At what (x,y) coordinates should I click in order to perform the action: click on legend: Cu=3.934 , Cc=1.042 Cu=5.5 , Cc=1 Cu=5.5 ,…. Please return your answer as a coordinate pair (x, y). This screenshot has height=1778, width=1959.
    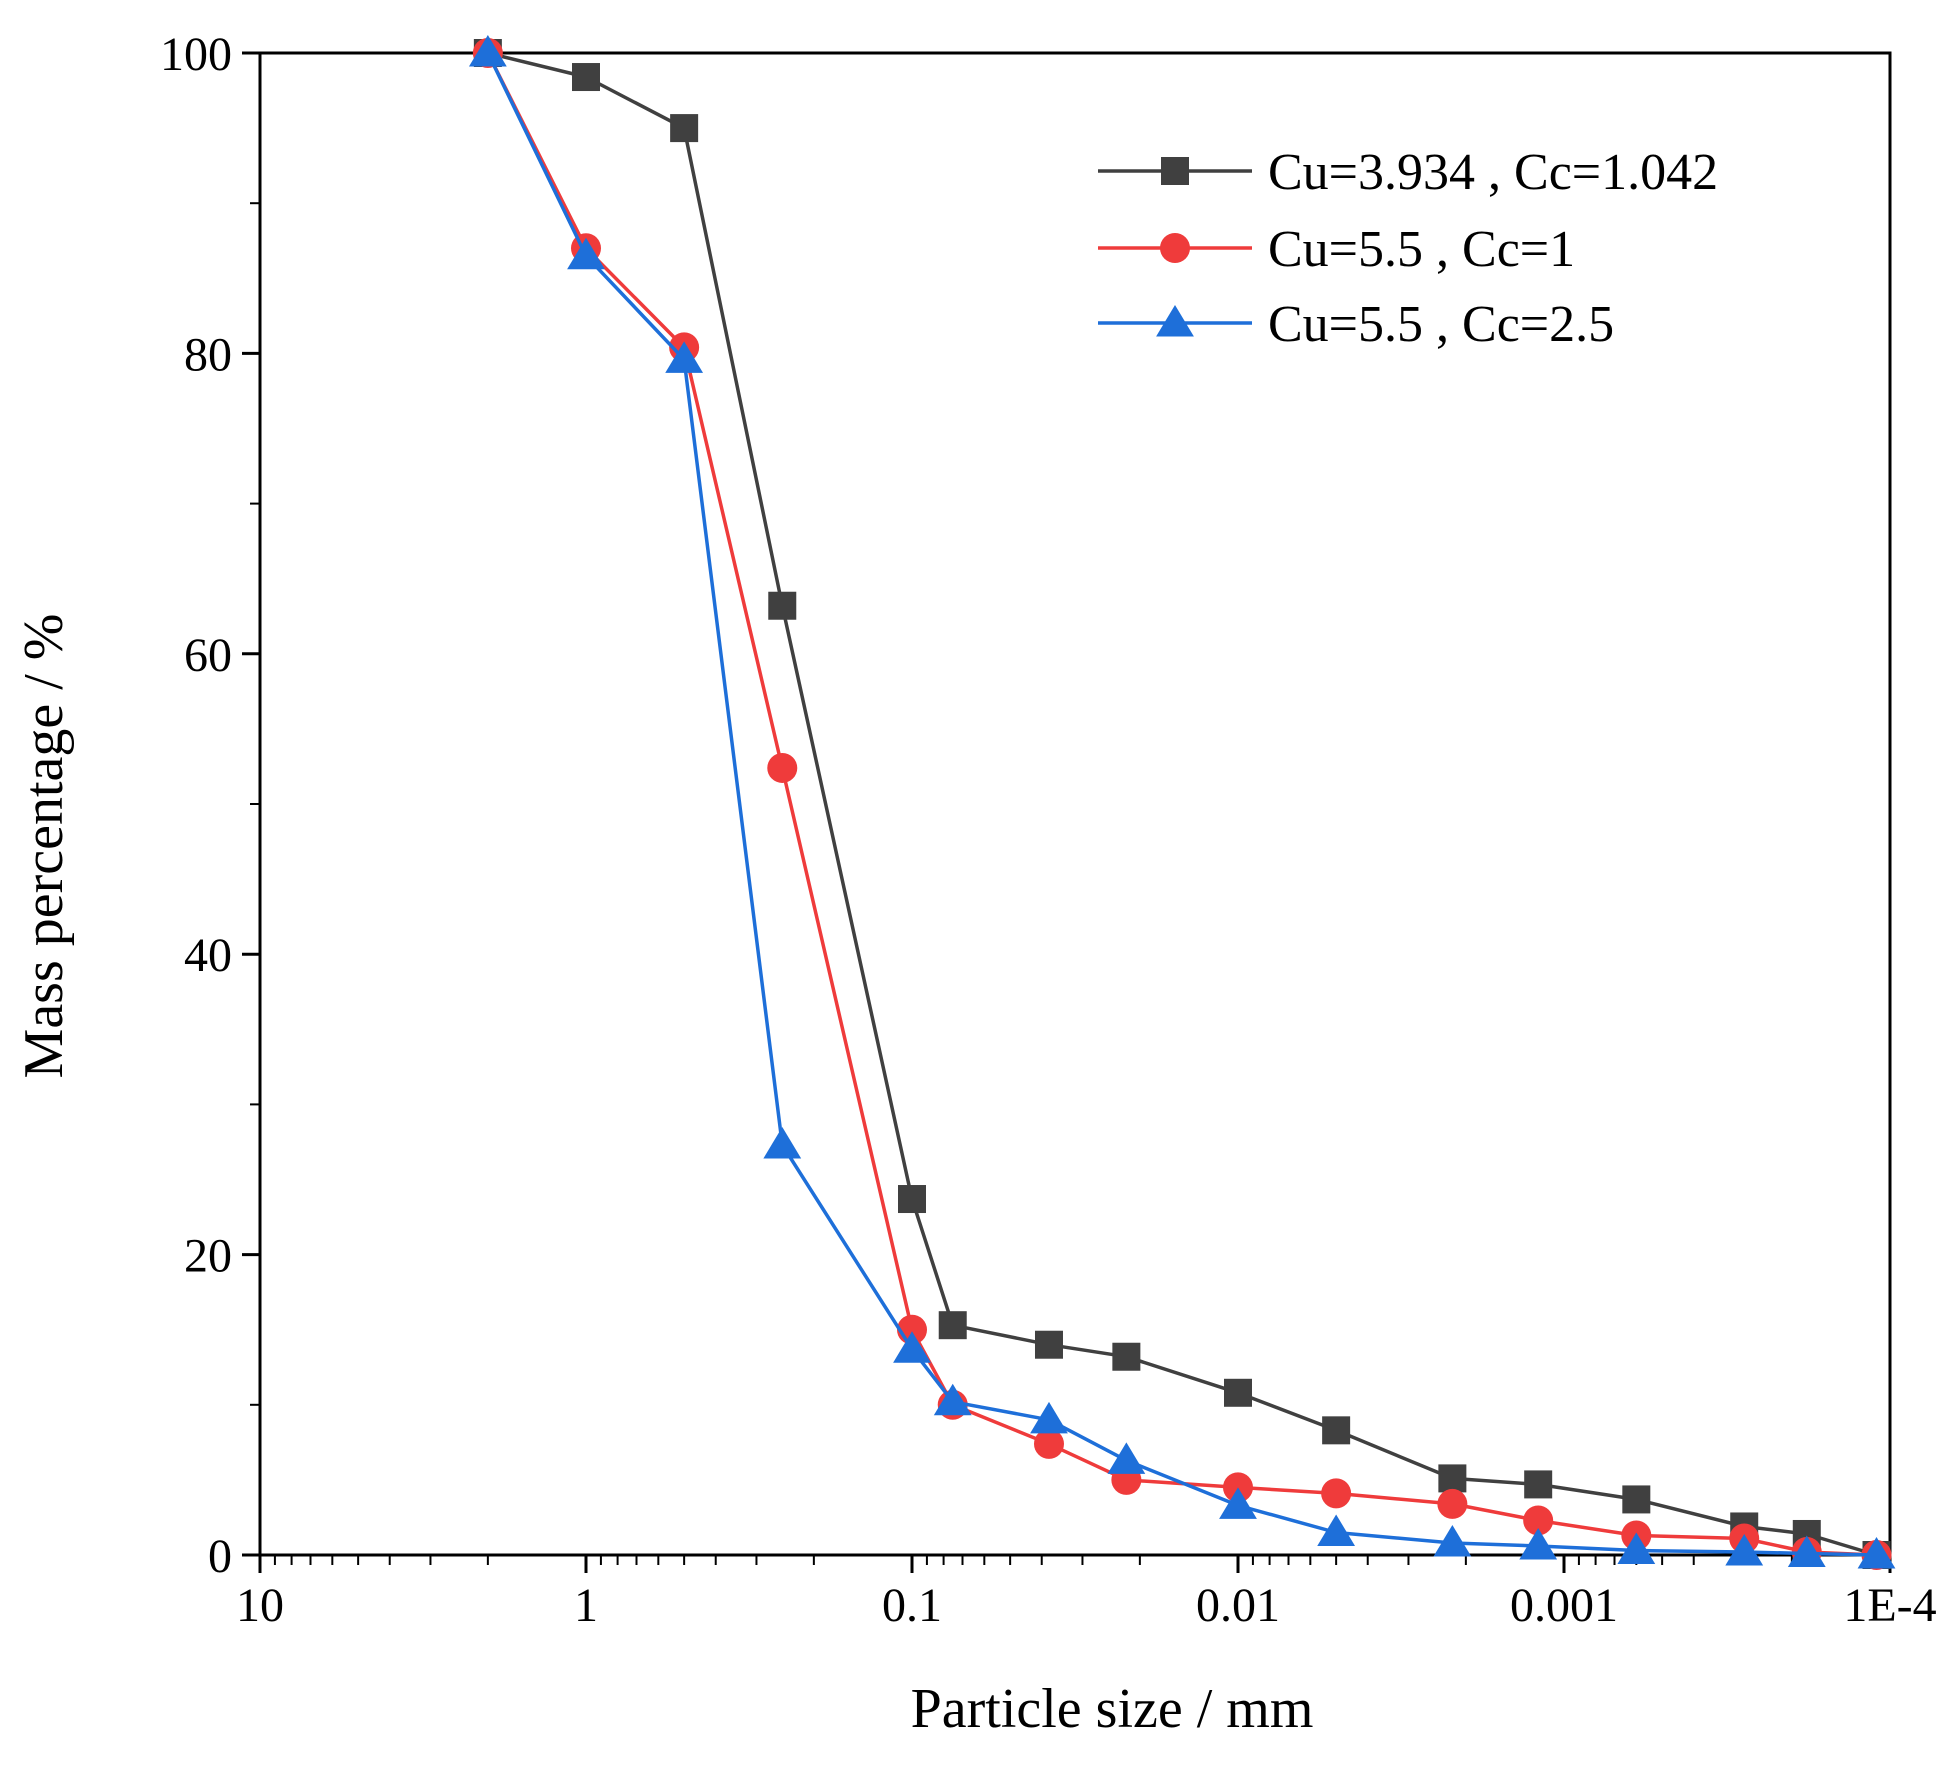
    Looking at the image, I should click on (1408, 248).